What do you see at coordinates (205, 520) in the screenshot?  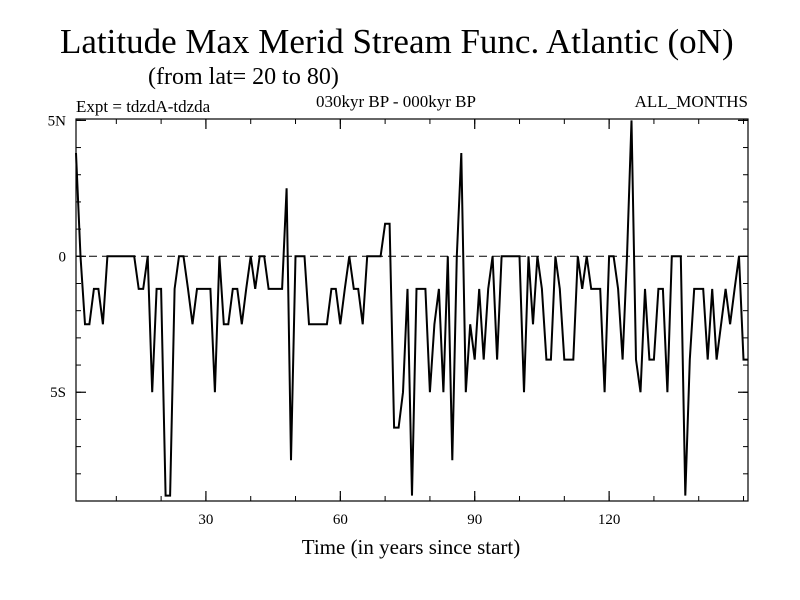 I see `x-tick-label: 30` at bounding box center [205, 520].